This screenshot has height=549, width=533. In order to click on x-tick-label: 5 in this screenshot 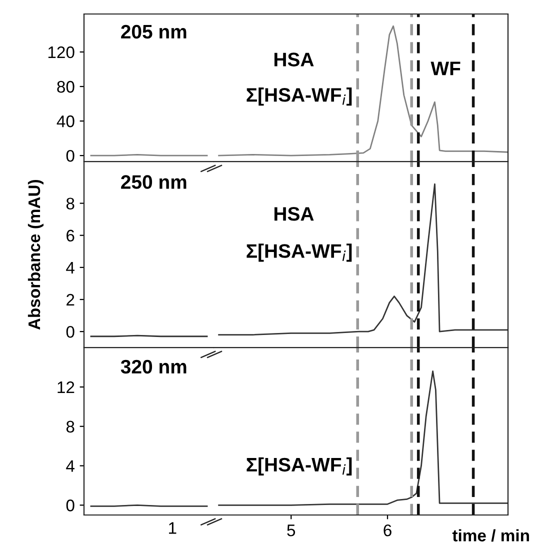, I will do `click(291, 530)`.